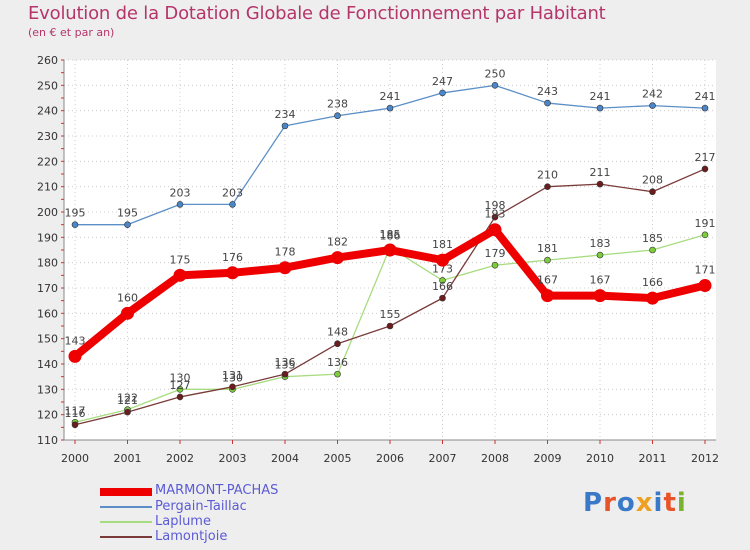  What do you see at coordinates (610, 503) in the screenshot?
I see `logo-letter: r` at bounding box center [610, 503].